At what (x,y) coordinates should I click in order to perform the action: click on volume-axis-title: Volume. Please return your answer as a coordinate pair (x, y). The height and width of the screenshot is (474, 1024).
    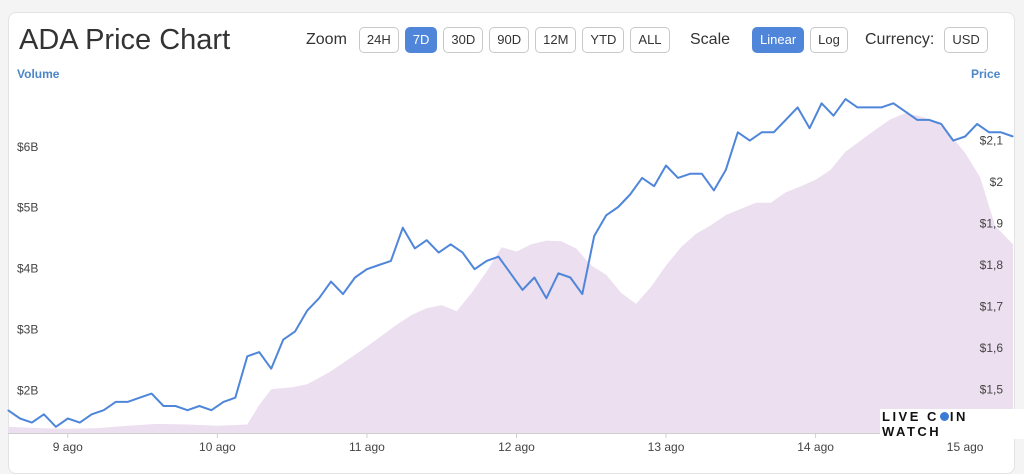
    Looking at the image, I should click on (38, 74).